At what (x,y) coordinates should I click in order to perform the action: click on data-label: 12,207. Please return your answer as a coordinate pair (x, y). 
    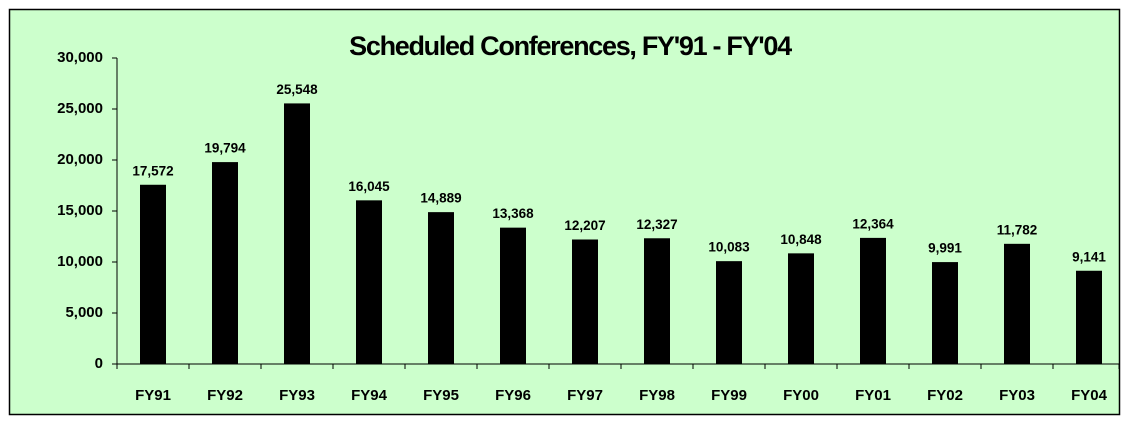
    Looking at the image, I should click on (584, 225).